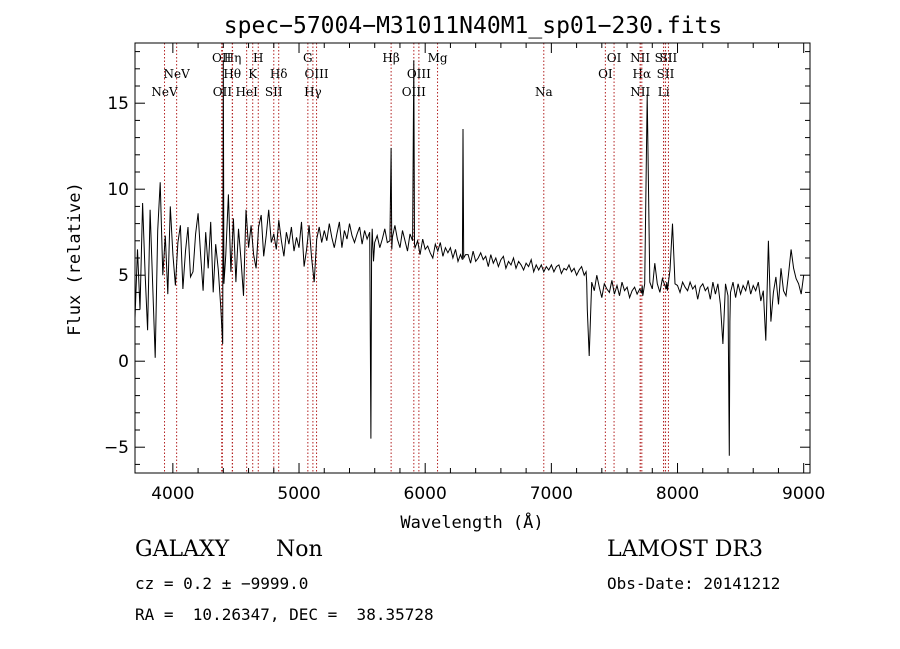 This screenshot has width=900, height=649. Describe the element at coordinates (123, 276) in the screenshot. I see `y-tick-label: 5` at that location.